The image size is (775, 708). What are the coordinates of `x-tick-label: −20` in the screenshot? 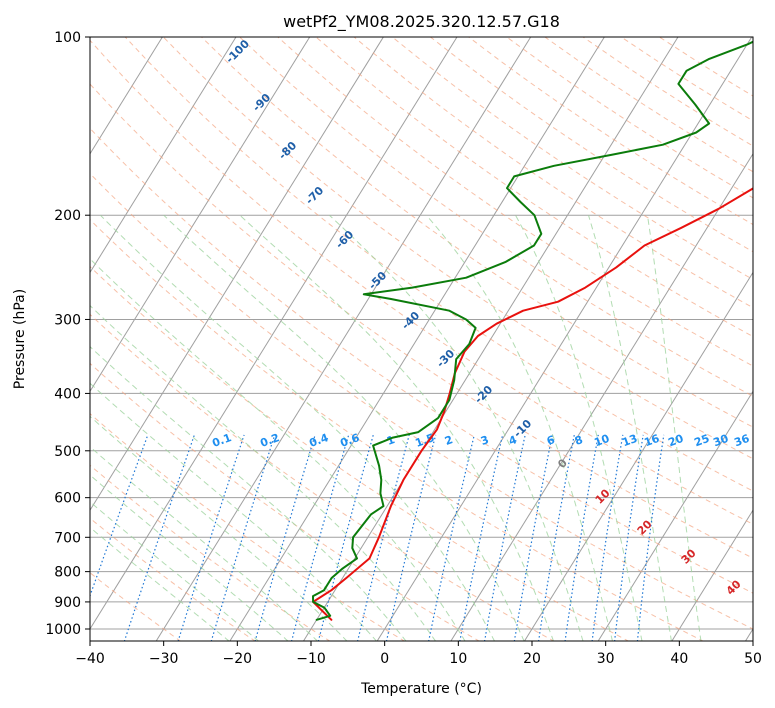 It's located at (238, 659).